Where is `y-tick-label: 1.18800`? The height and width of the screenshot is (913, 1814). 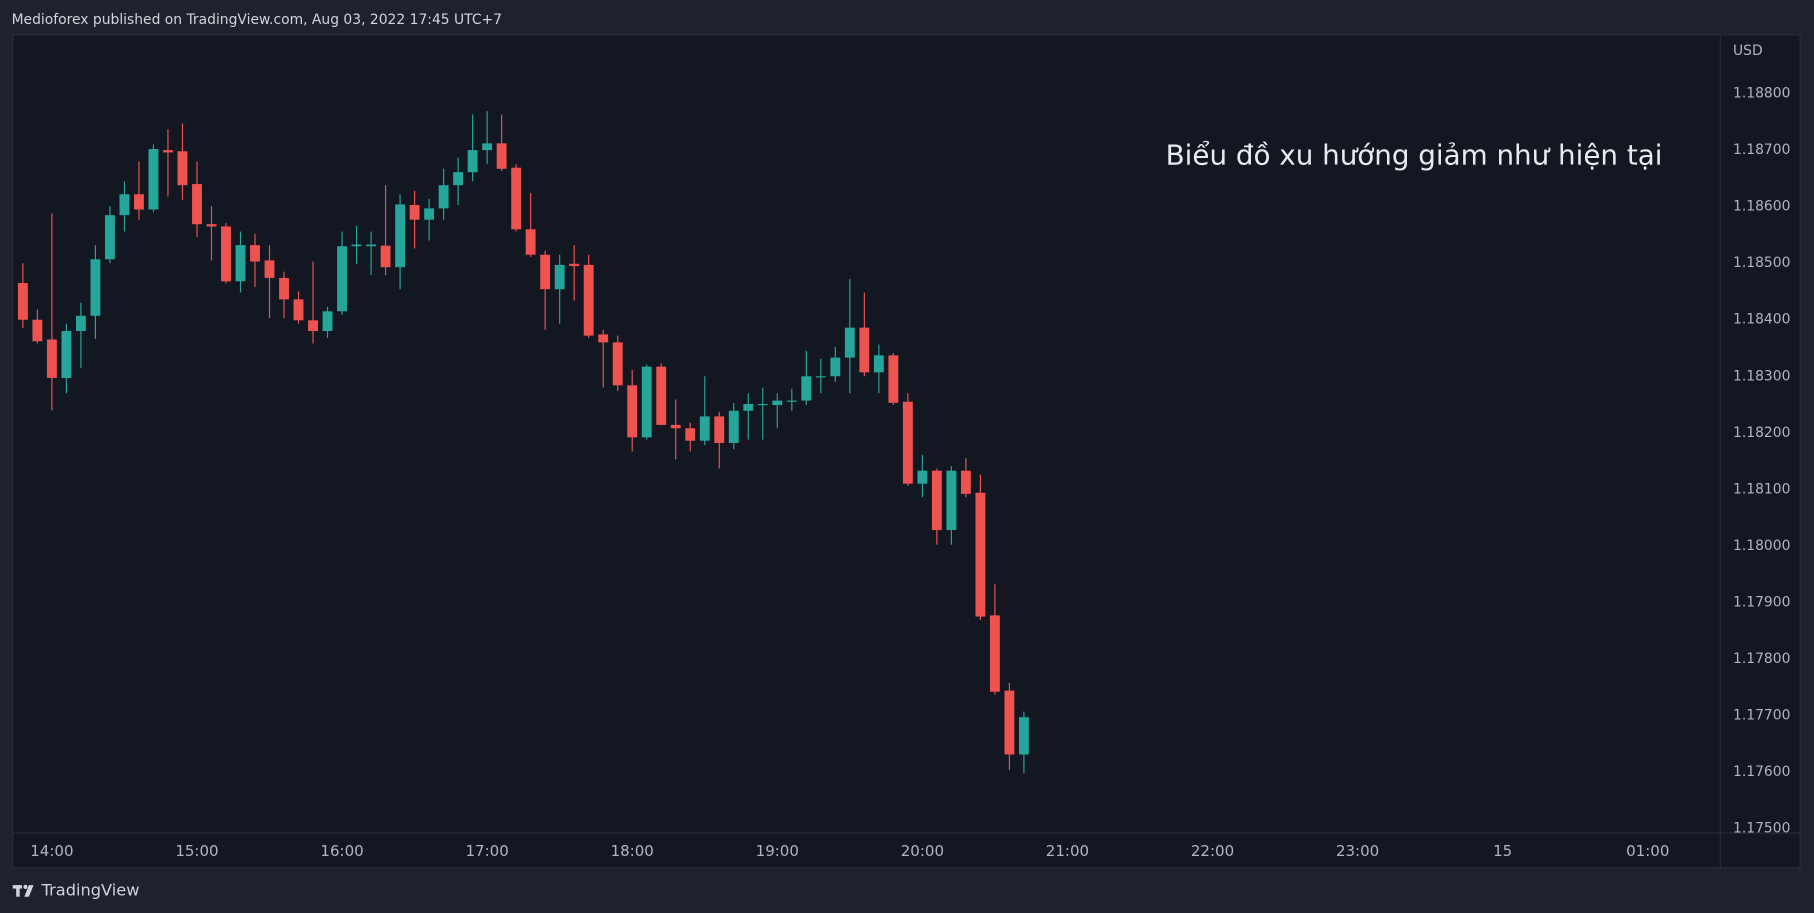 y-tick-label: 1.18800 is located at coordinates (1761, 94).